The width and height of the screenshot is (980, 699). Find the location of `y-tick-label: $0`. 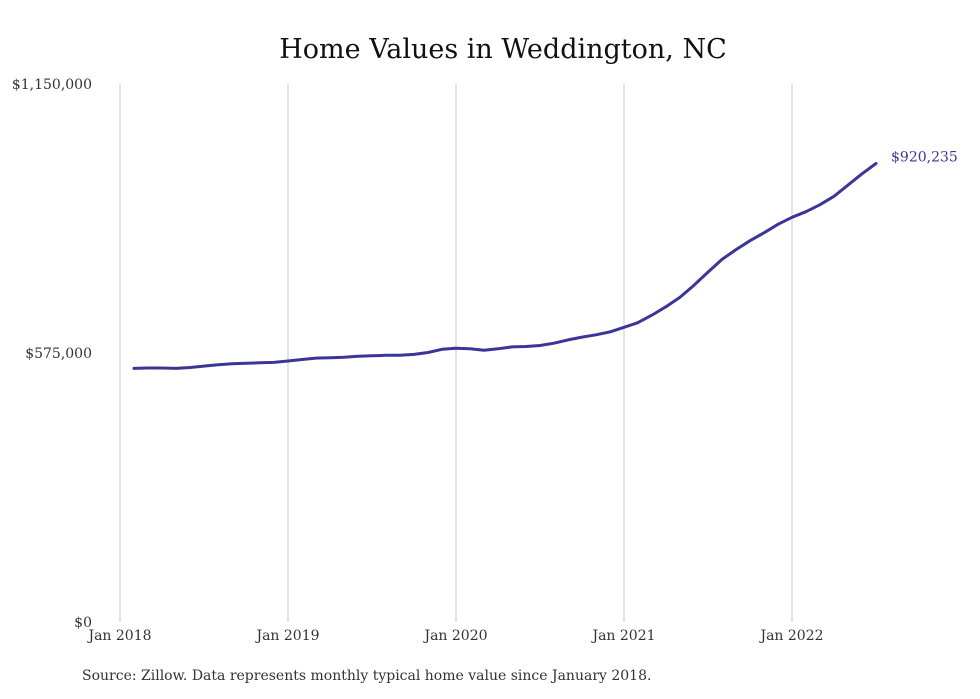

y-tick-label: $0 is located at coordinates (83, 623).